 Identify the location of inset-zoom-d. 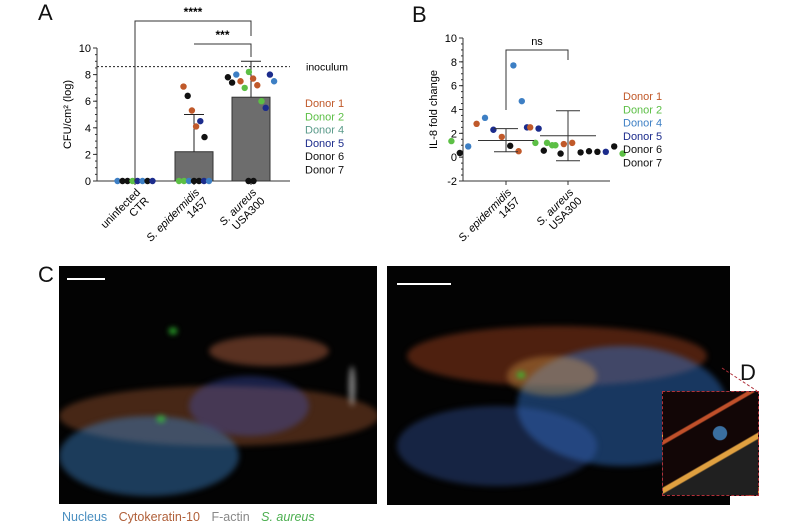
(710, 443).